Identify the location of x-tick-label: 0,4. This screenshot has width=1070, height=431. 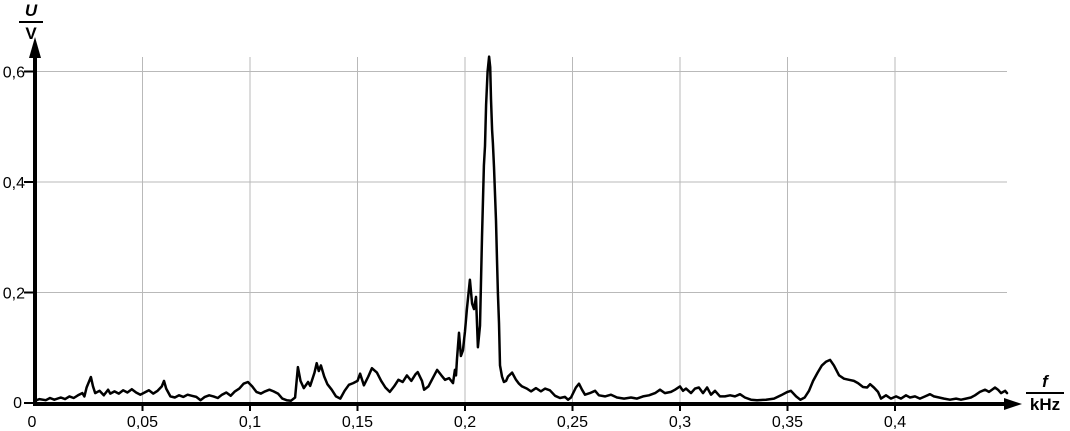
(895, 422).